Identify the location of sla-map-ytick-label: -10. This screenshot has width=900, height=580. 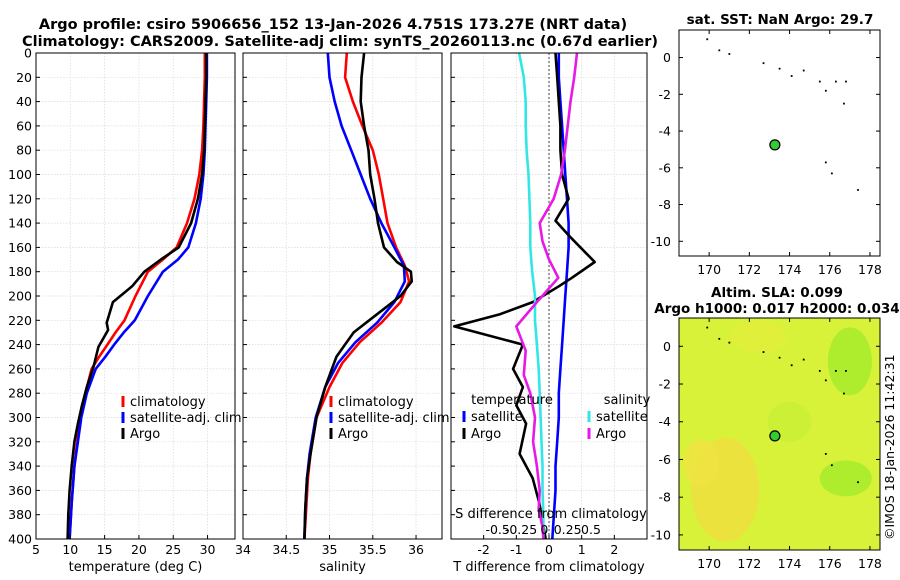
(661, 534).